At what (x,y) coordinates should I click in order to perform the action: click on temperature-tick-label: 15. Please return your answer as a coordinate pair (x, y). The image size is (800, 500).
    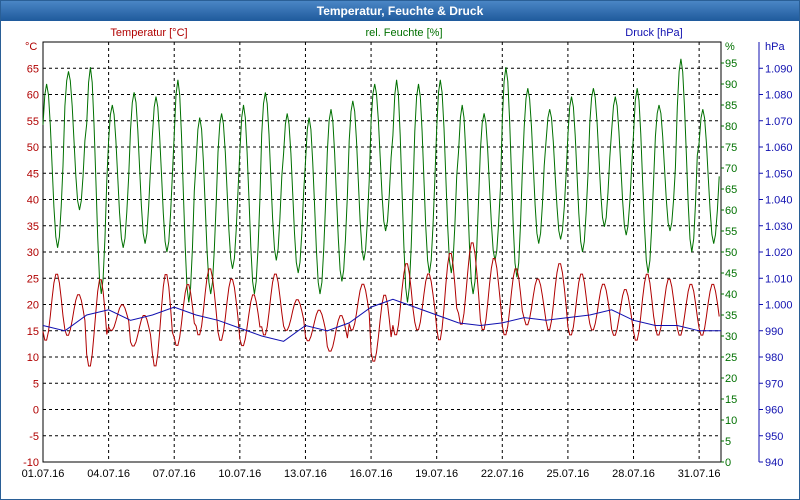
    Looking at the image, I should click on (33, 332).